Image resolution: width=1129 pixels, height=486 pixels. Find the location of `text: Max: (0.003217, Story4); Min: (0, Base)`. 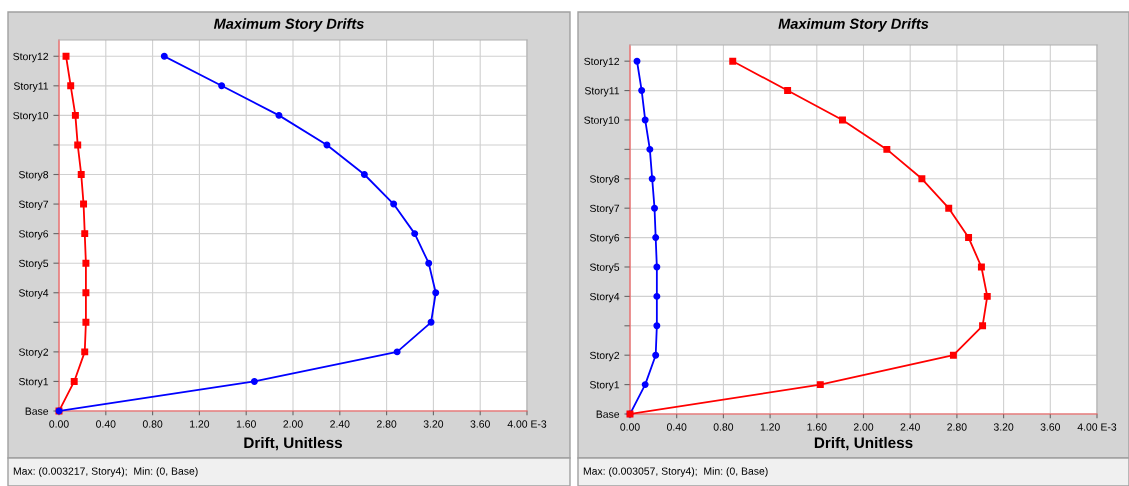

text: Max: (0.003217, Story4); Min: (0, Base) is located at coordinates (105, 472).